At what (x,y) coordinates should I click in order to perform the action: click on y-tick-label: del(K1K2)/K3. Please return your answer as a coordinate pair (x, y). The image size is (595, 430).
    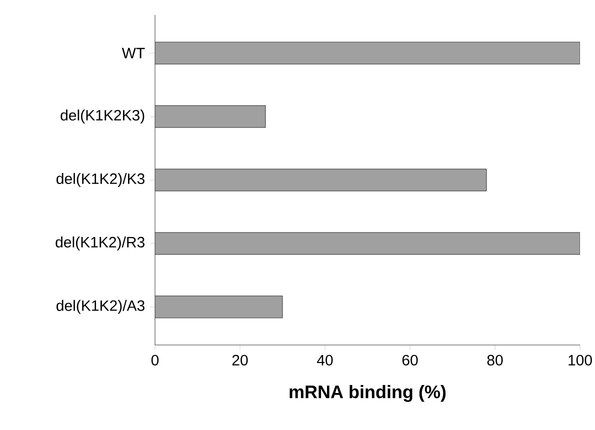
    Looking at the image, I should click on (100, 180).